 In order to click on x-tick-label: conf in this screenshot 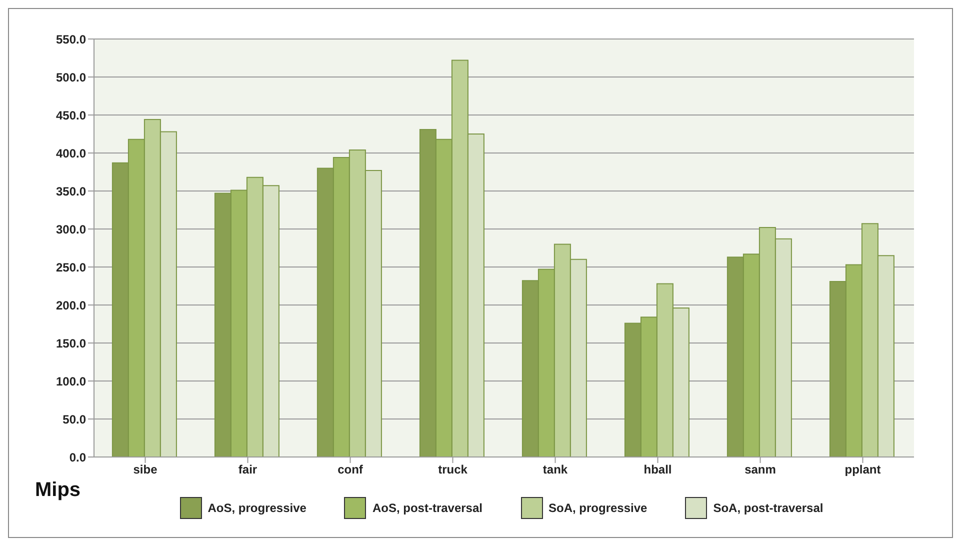, I will do `click(351, 469)`.